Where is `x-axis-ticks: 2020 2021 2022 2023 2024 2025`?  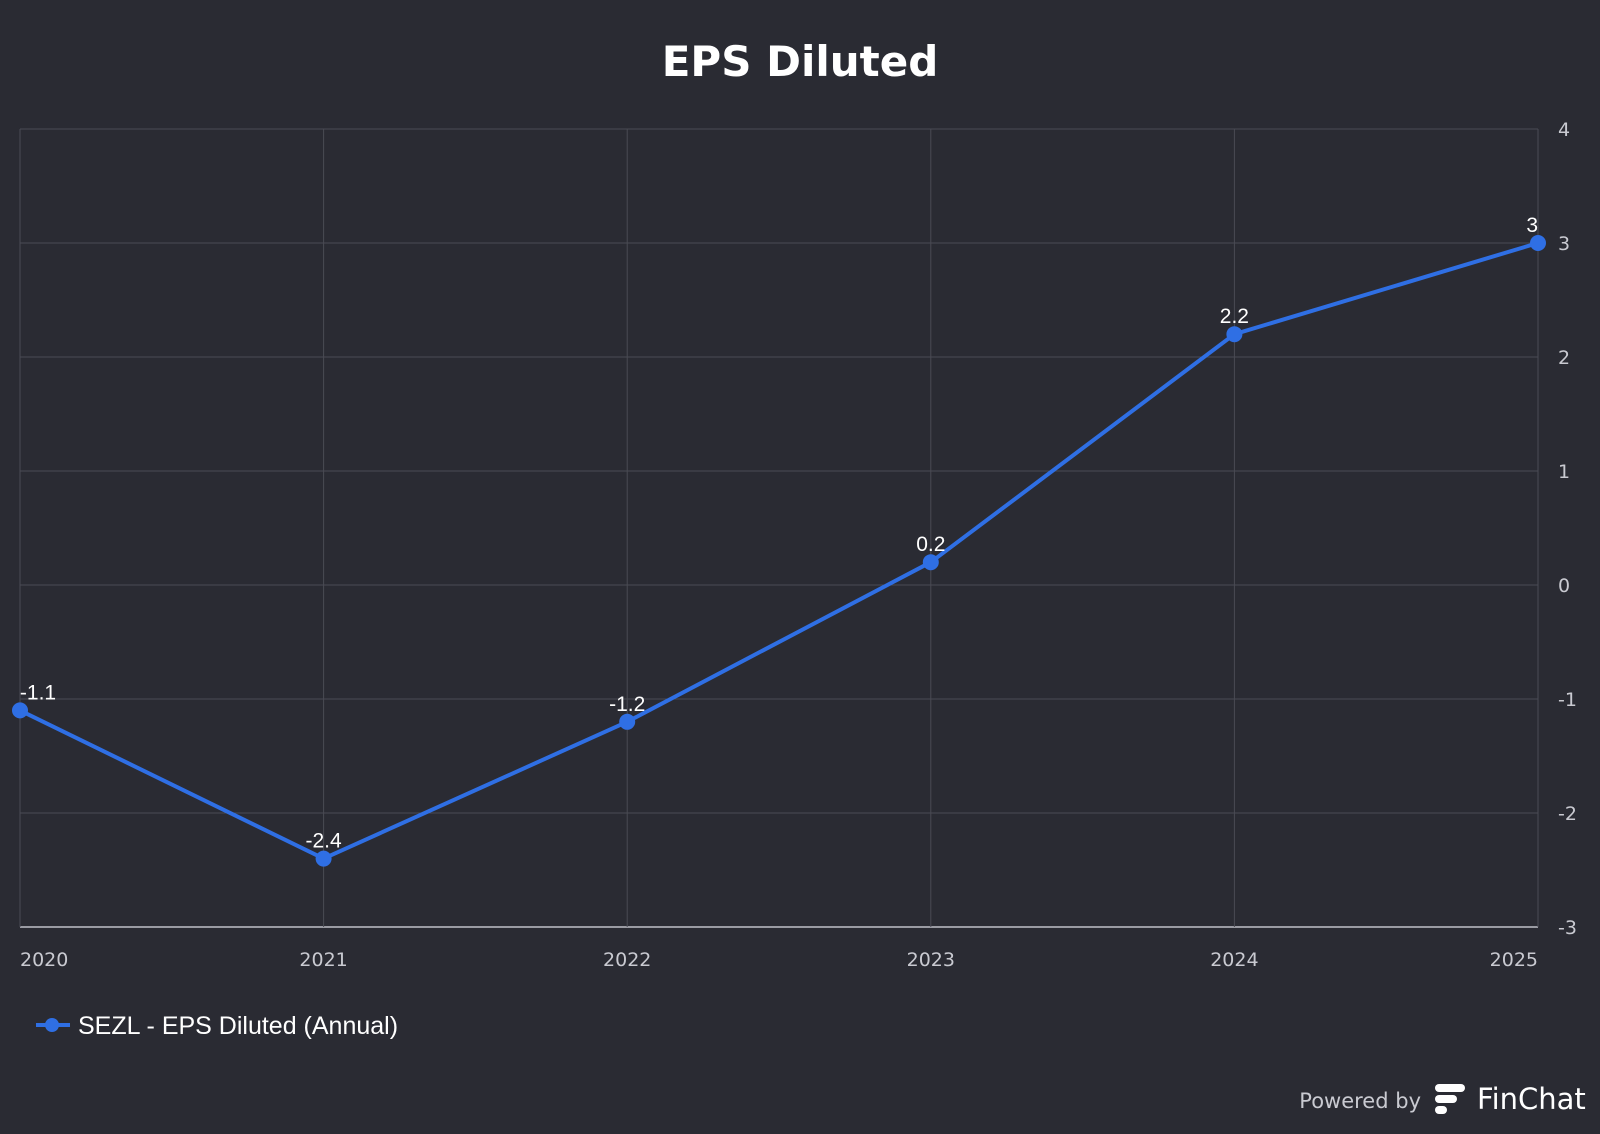
x-axis-ticks: 2020 2021 2022 2023 2024 2025 is located at coordinates (779, 960).